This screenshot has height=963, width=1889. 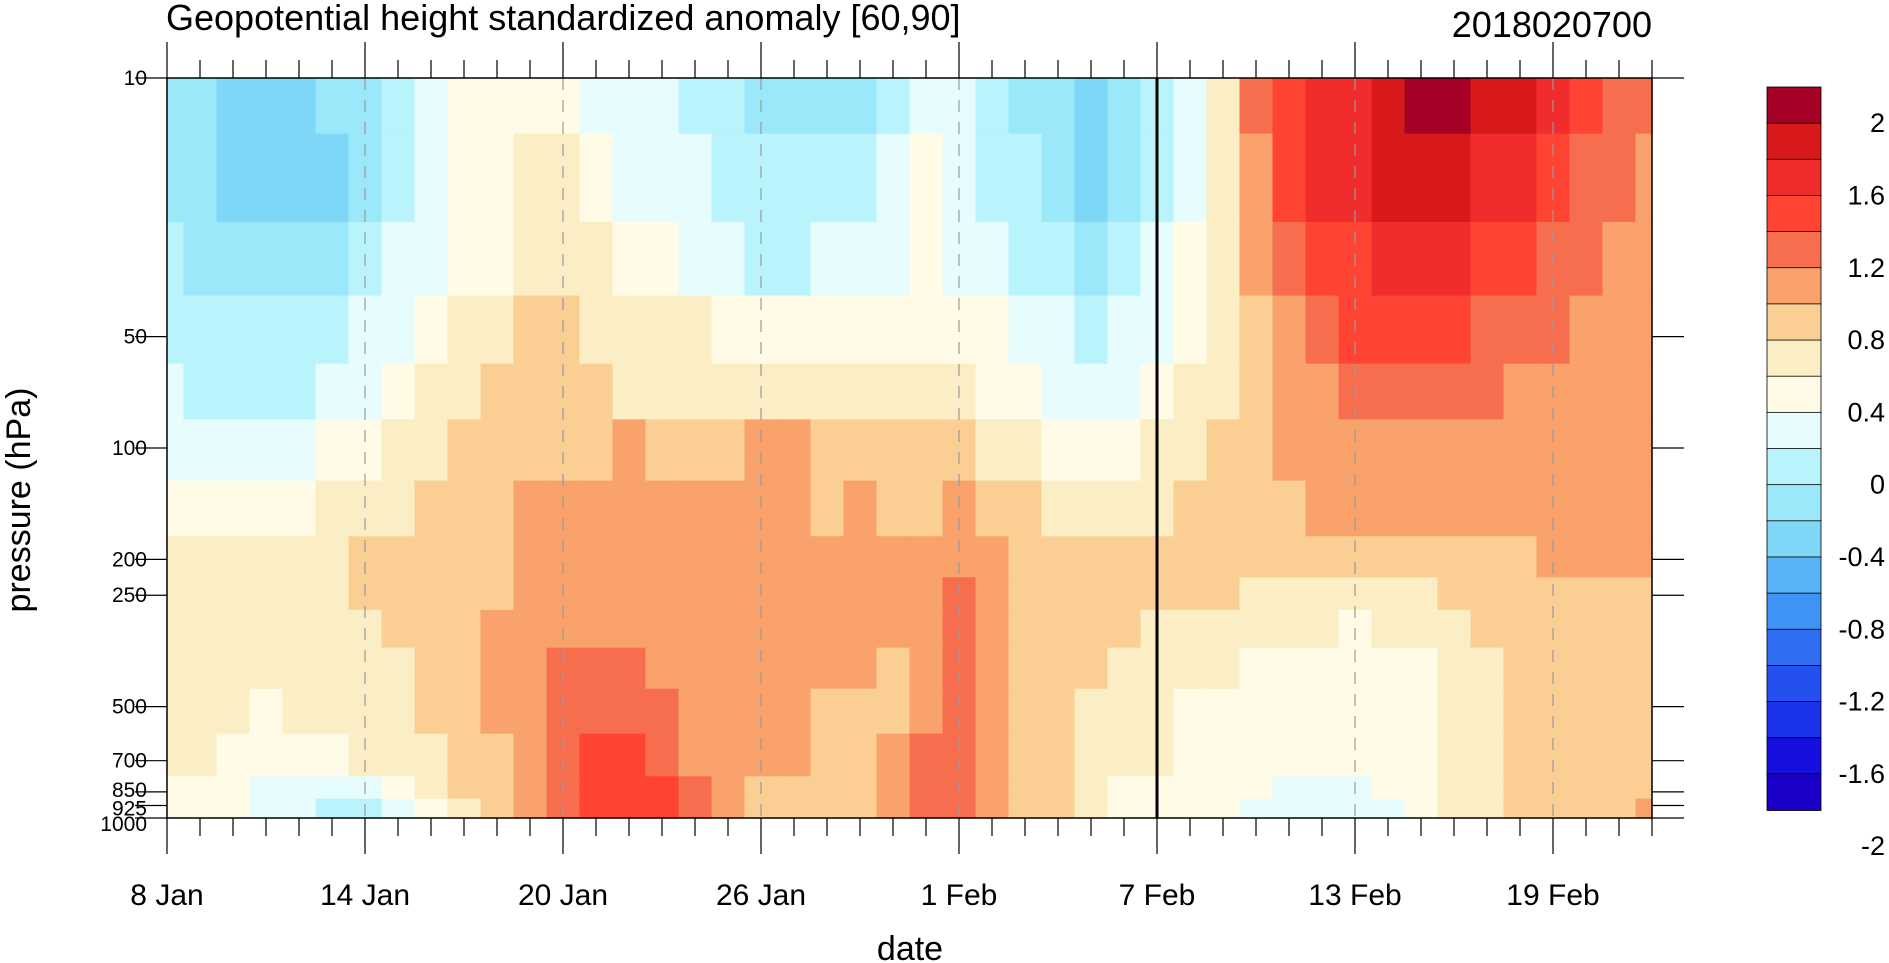 What do you see at coordinates (1354, 895) in the screenshot?
I see `x-tick-label: 13 Feb` at bounding box center [1354, 895].